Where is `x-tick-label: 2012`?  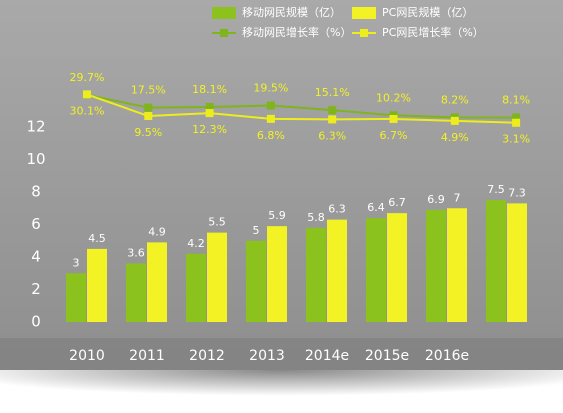
x-tick-label: 2012 is located at coordinates (207, 356).